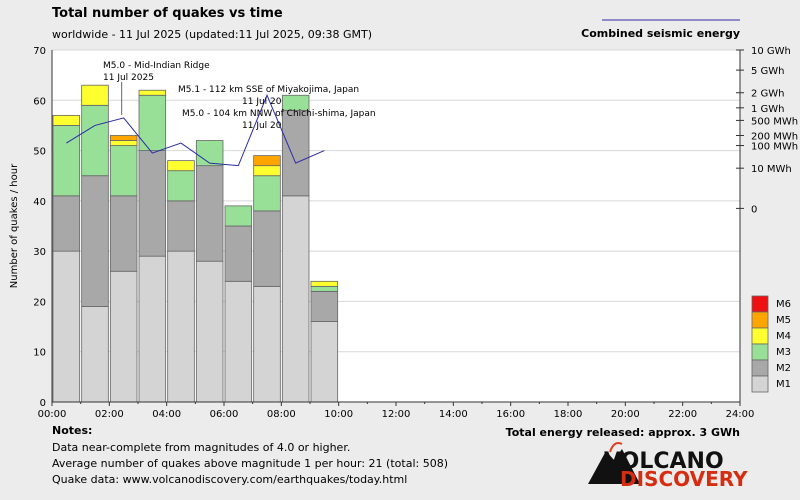 The height and width of the screenshot is (500, 800). I want to click on logo-word-discovery: DISCOVERY, so click(684, 479).